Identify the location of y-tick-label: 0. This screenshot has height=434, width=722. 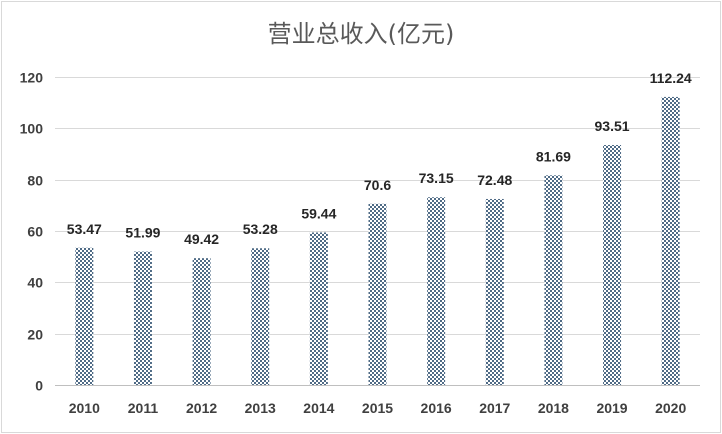
(39, 386).